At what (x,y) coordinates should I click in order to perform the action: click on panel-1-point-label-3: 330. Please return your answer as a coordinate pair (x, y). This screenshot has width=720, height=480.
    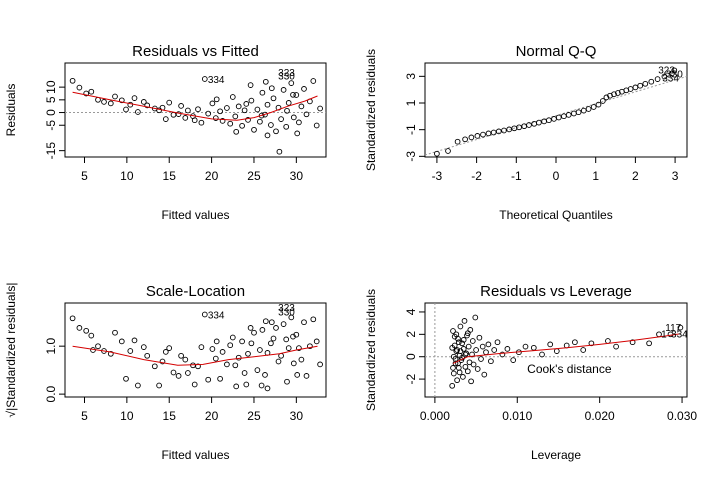
    Looking at the image, I should click on (286, 77).